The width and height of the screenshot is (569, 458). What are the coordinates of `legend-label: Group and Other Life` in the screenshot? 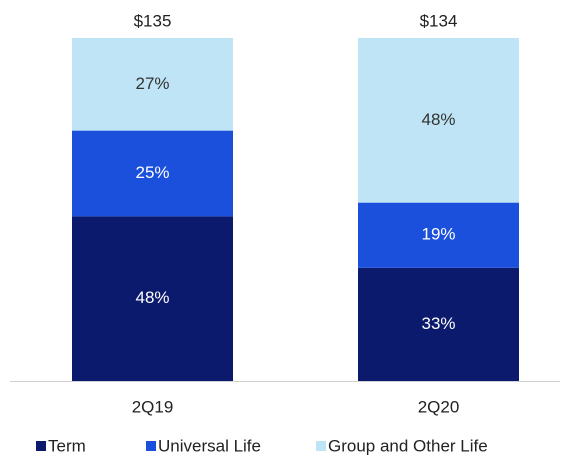 It's located at (408, 445).